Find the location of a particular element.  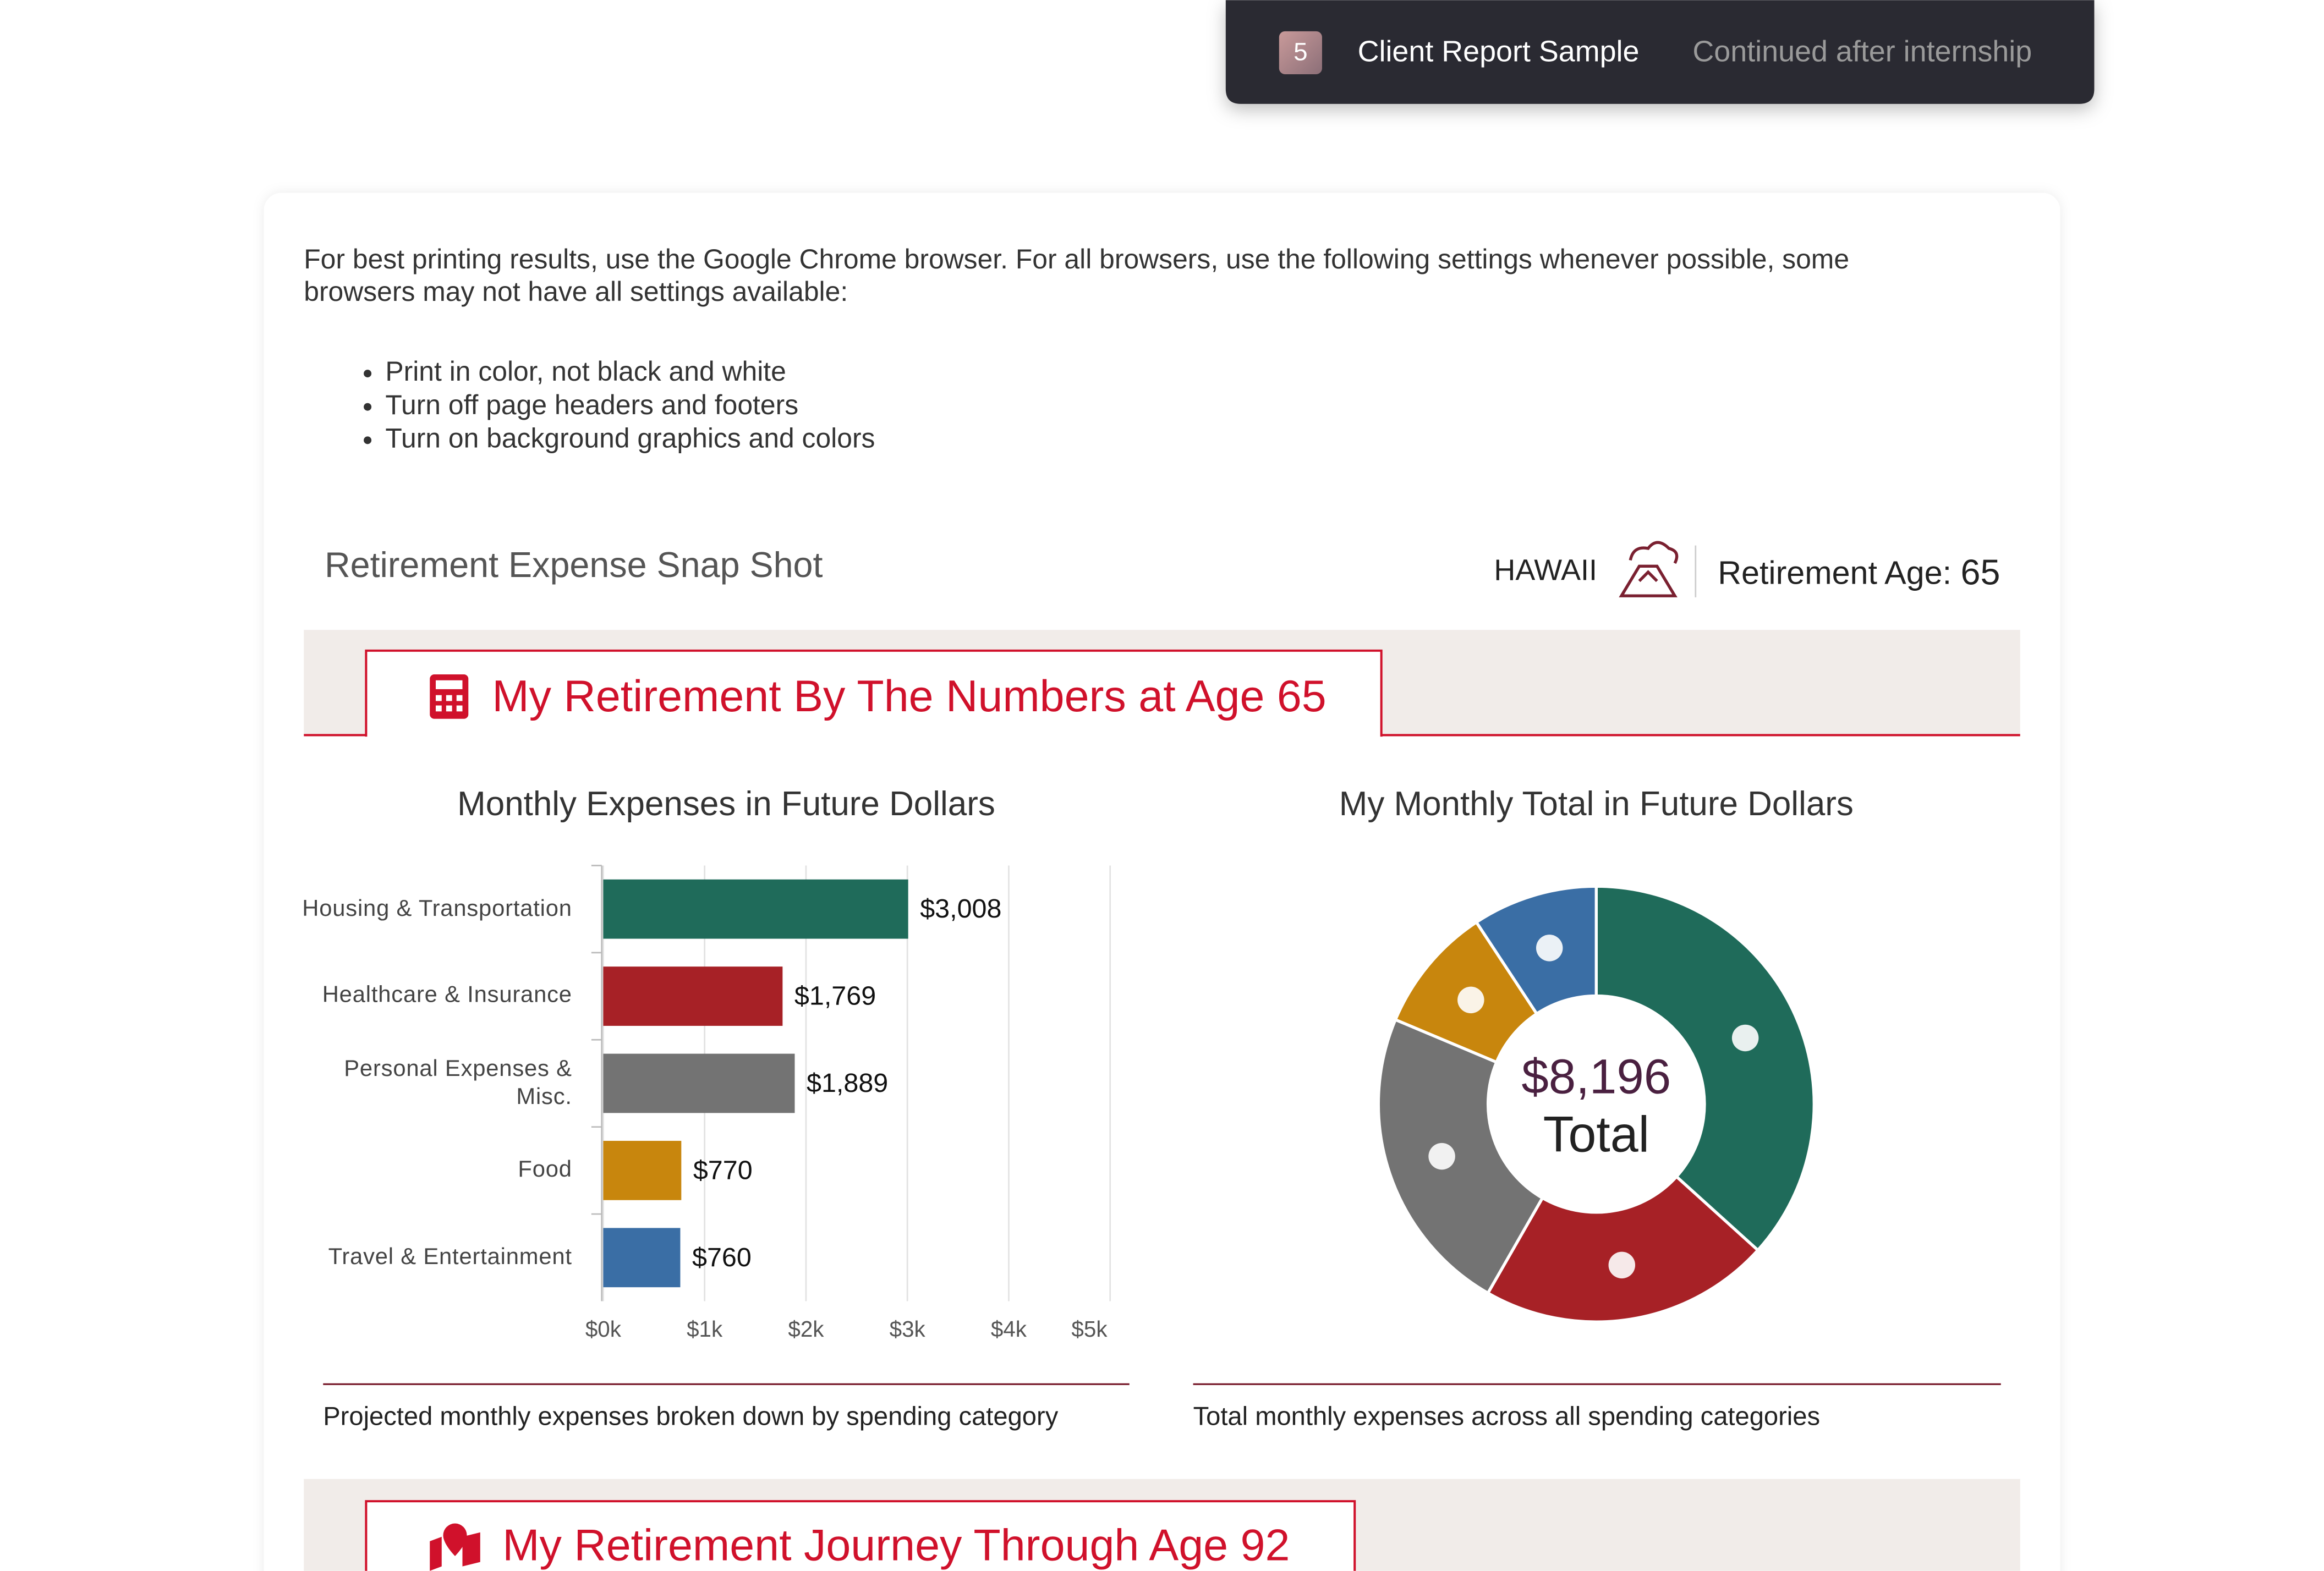

category-box: Travel & Entertainment is located at coordinates (450, 1257).